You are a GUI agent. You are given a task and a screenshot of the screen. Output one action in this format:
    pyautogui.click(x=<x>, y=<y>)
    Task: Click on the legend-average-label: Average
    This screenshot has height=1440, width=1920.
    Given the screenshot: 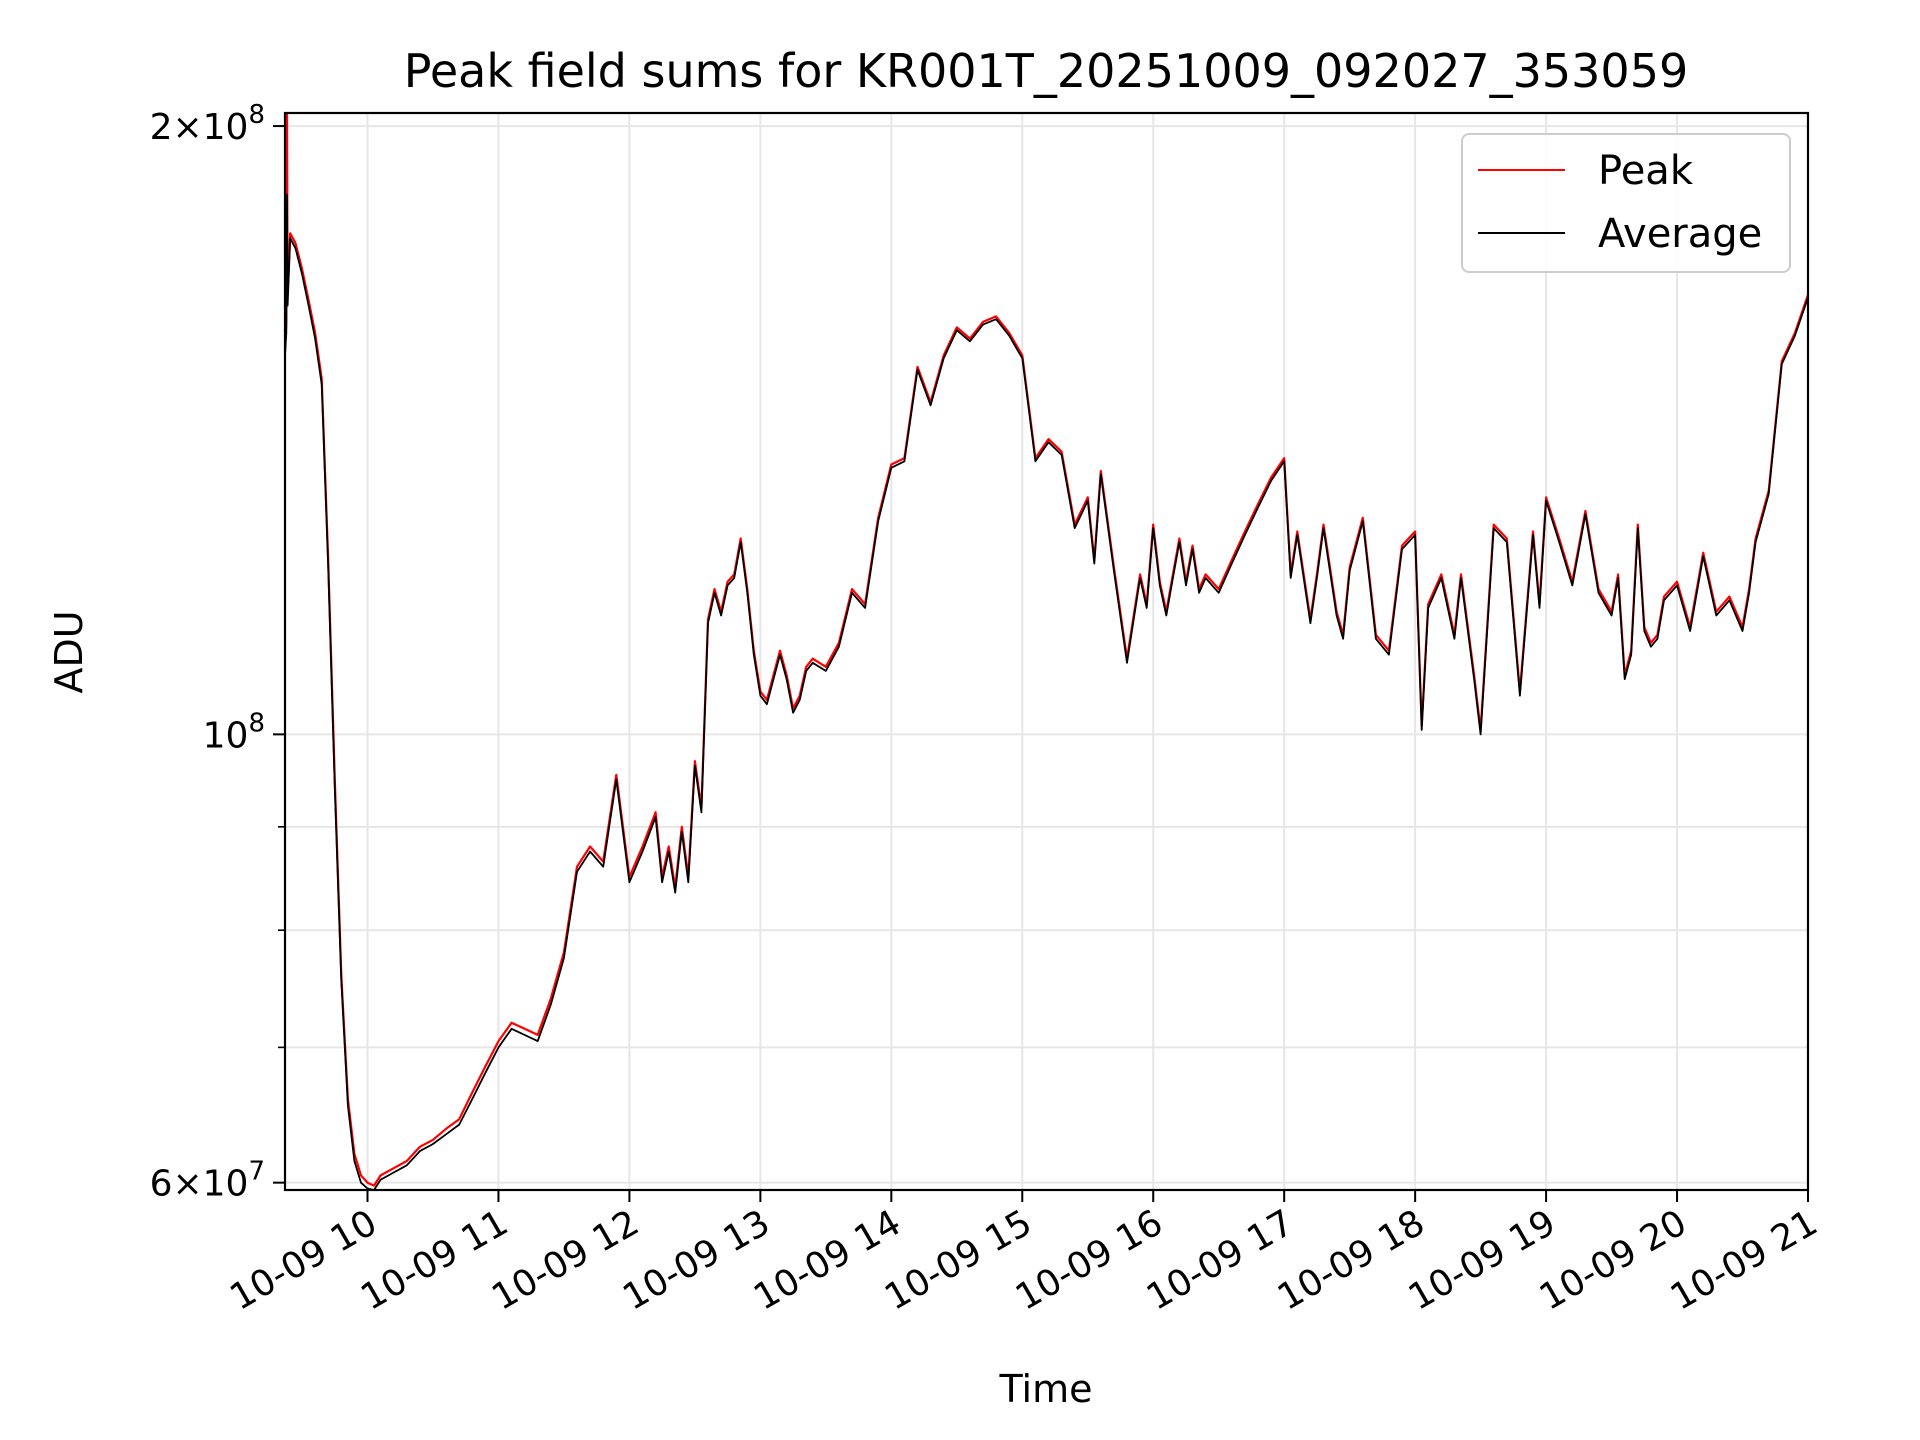 What is the action you would take?
    pyautogui.click(x=1680, y=234)
    